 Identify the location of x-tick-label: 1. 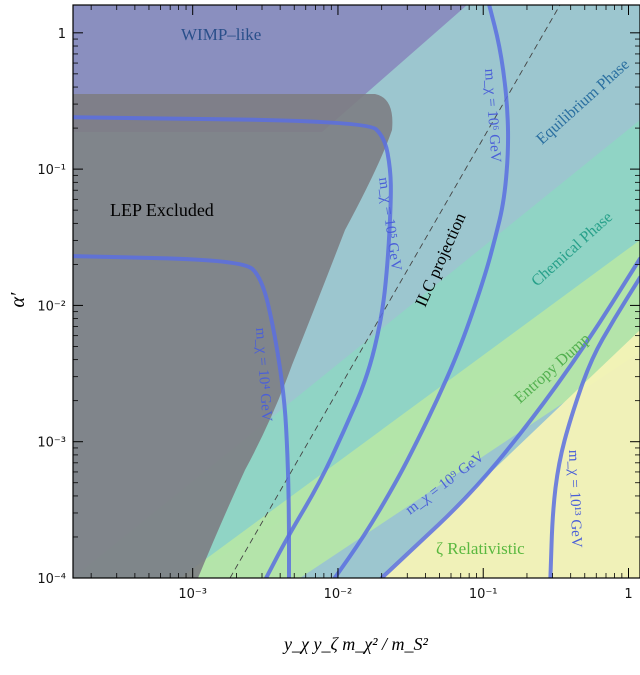
(628, 594).